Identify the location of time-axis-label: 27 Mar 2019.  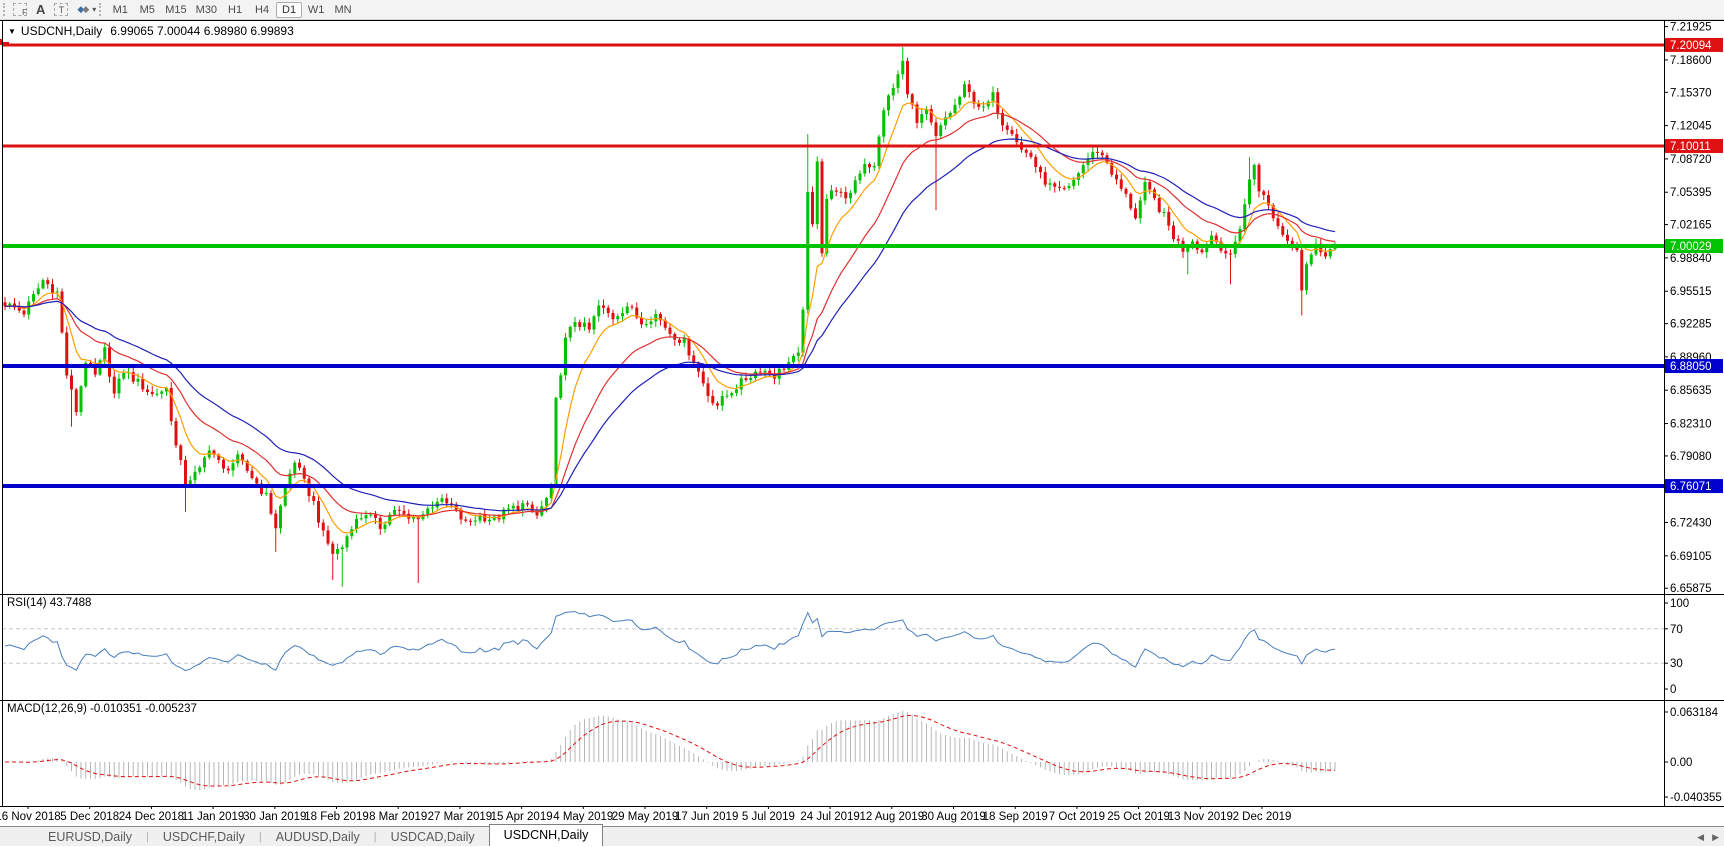
(460, 817).